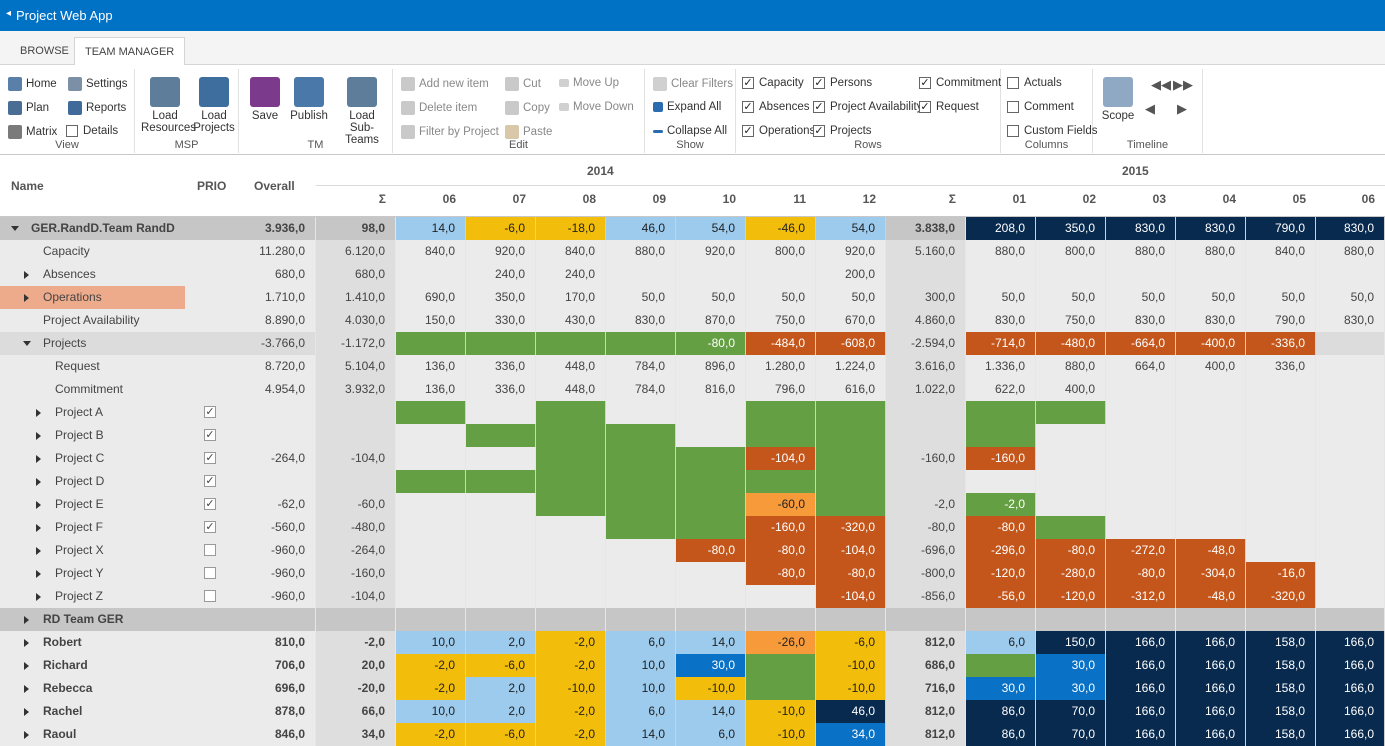  Describe the element at coordinates (1281, 343) in the screenshot. I see `value-cell: -336,0` at that location.